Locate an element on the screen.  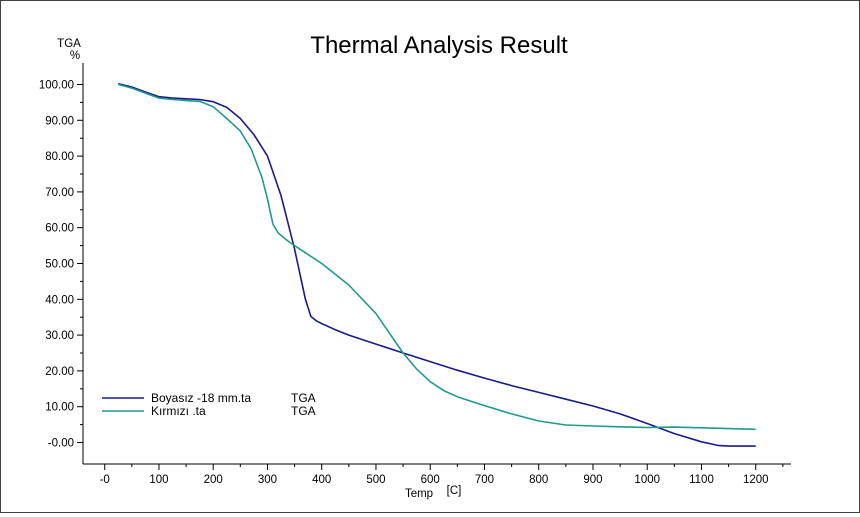
x-axis-label: Temp is located at coordinates (419, 494).